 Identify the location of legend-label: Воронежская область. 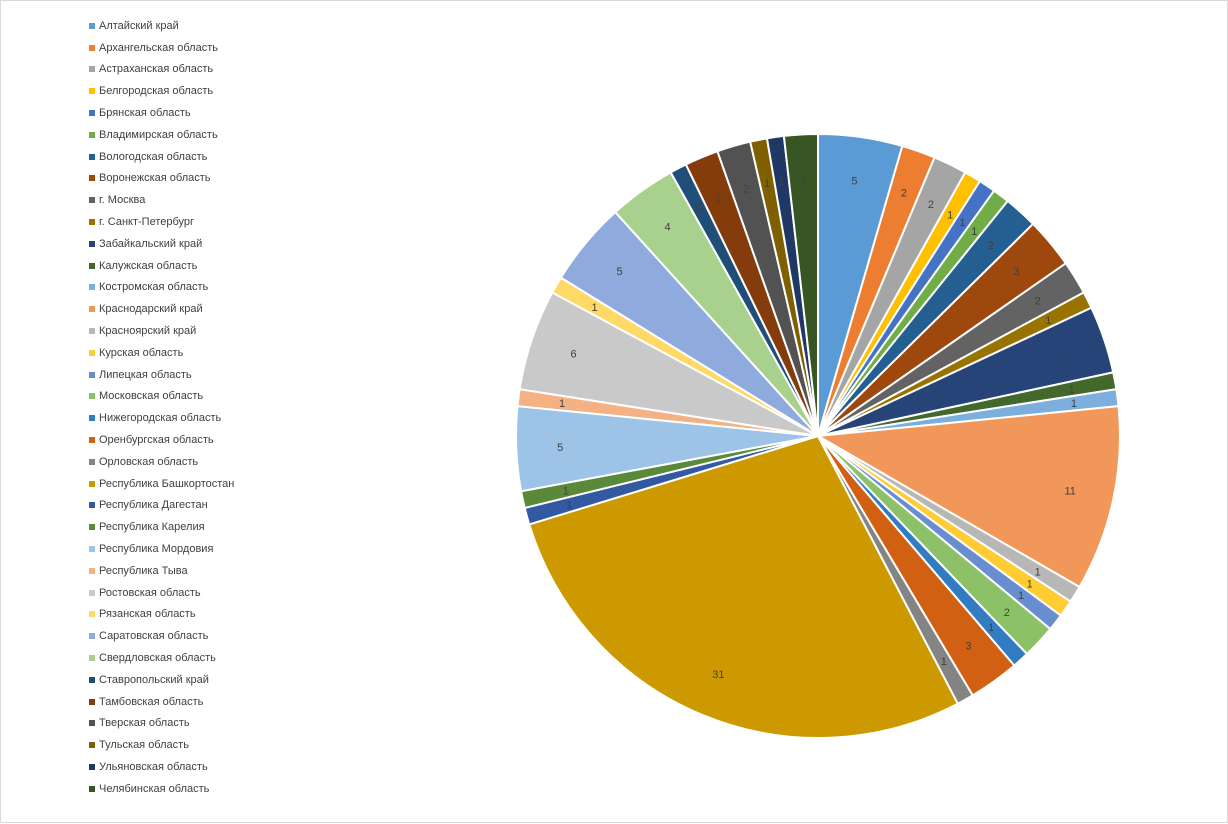
(155, 178).